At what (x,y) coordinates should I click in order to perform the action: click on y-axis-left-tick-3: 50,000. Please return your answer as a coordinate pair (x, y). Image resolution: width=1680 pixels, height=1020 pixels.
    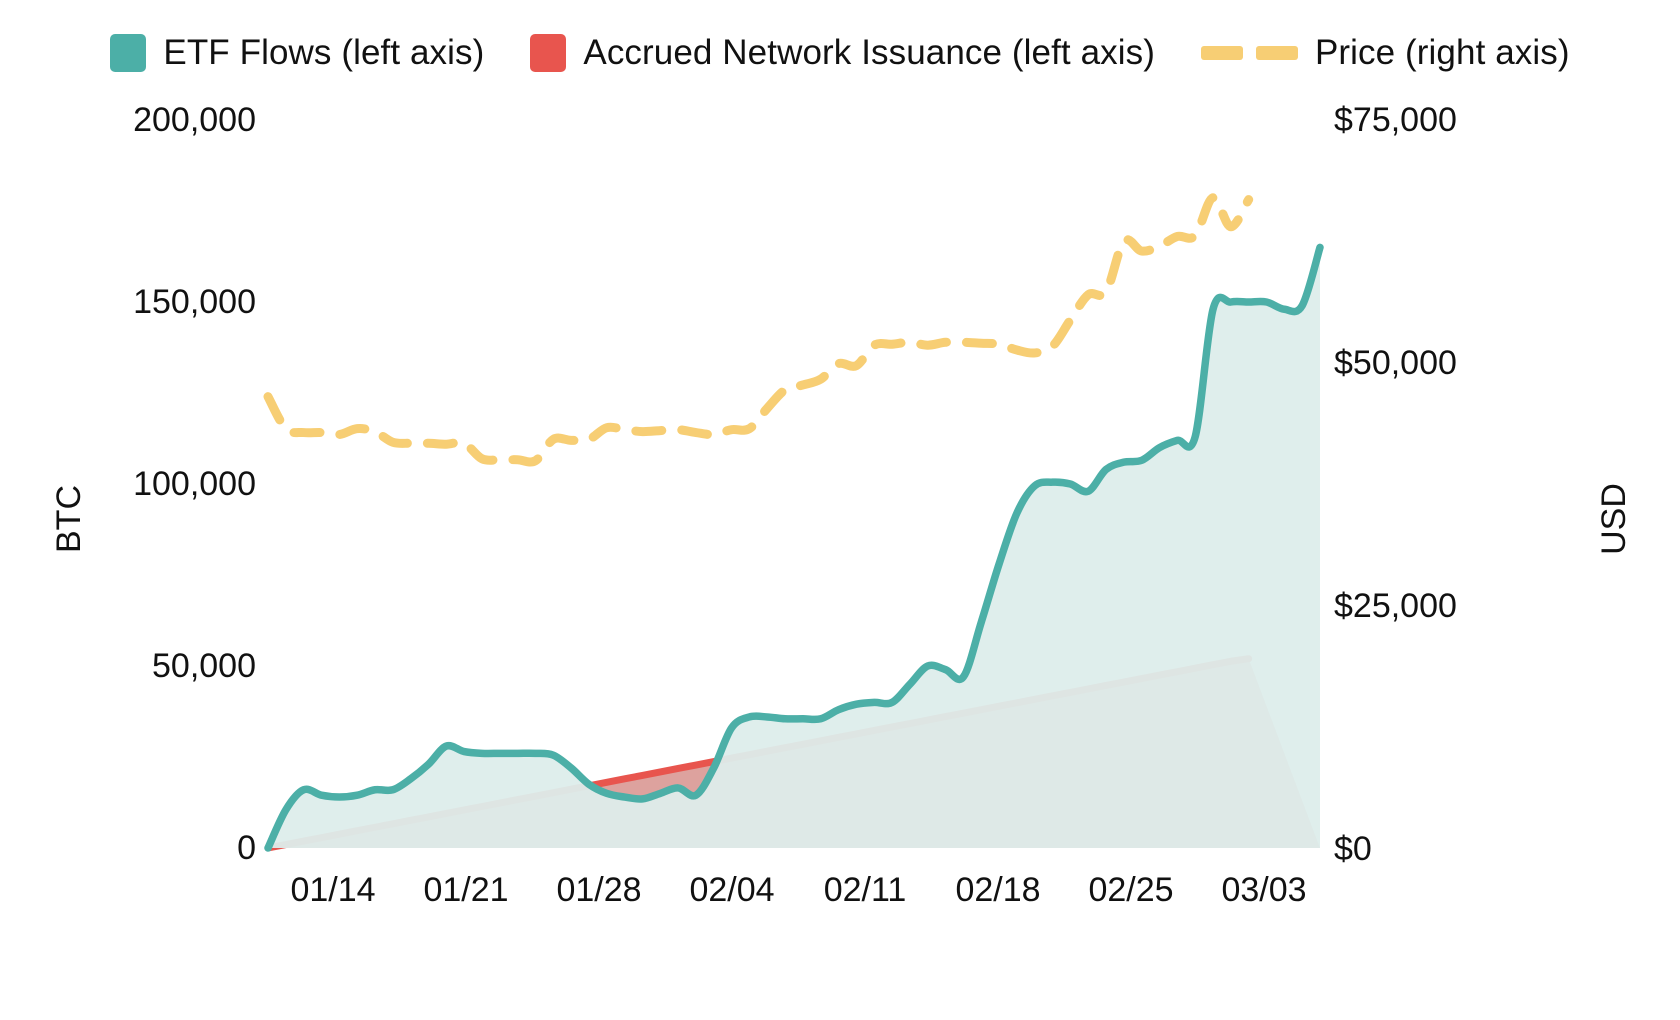
    Looking at the image, I should click on (204, 666).